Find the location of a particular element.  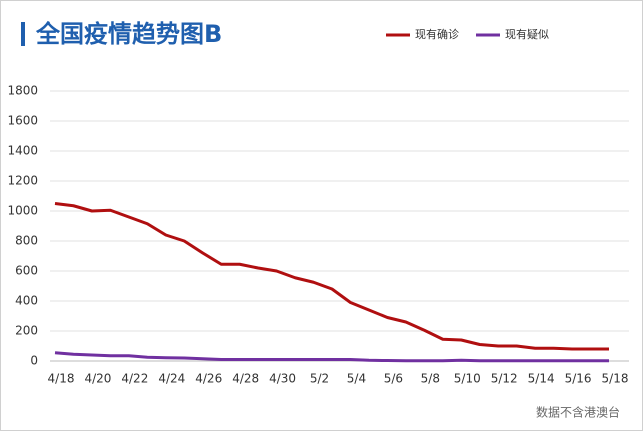

y-tick-label: 1600 is located at coordinates (22, 121).